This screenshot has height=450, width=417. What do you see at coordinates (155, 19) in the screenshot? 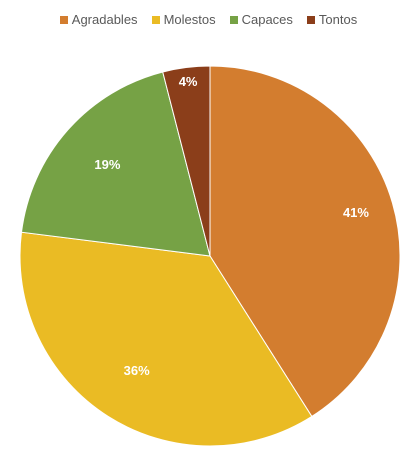
I see `legend-swatch-molestos` at bounding box center [155, 19].